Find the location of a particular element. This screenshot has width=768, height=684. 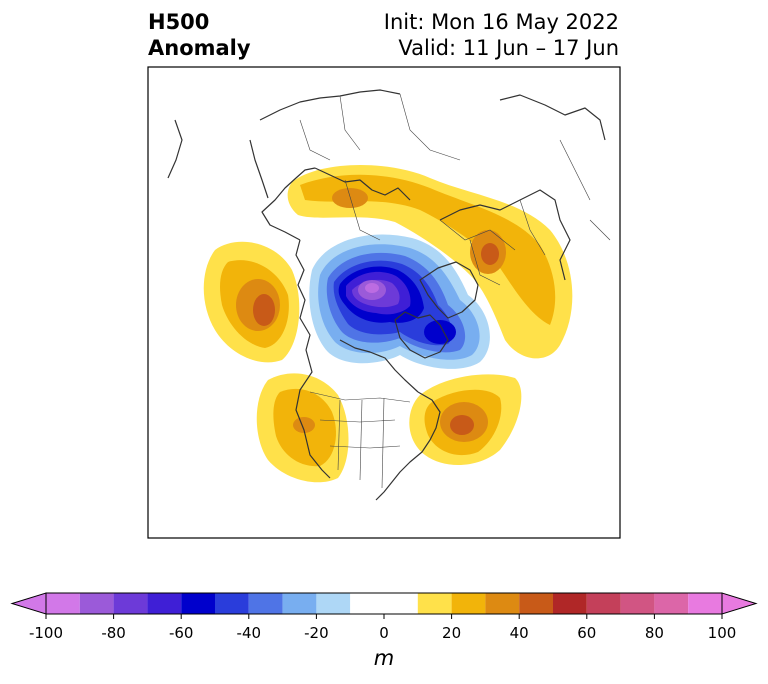

colorbar-tick-label: 60 is located at coordinates (586, 633).